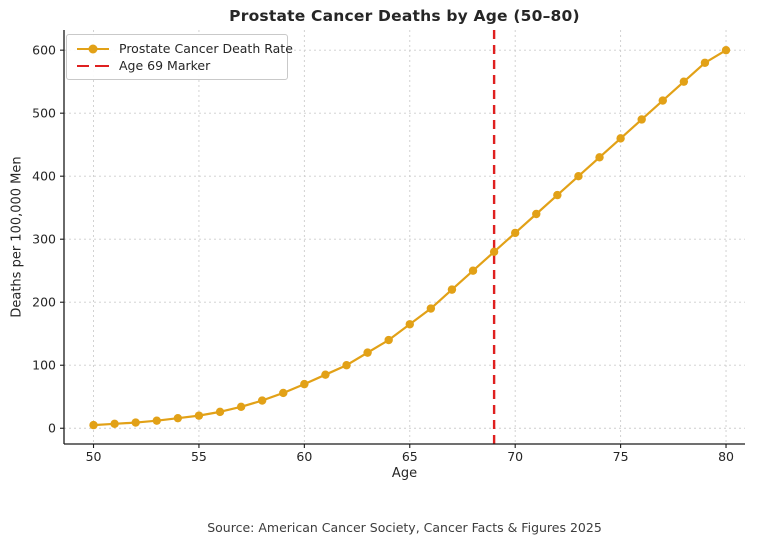 Image resolution: width=768 pixels, height=545 pixels. Describe the element at coordinates (93, 66) in the screenshot. I see `dashed-line-icon` at that location.